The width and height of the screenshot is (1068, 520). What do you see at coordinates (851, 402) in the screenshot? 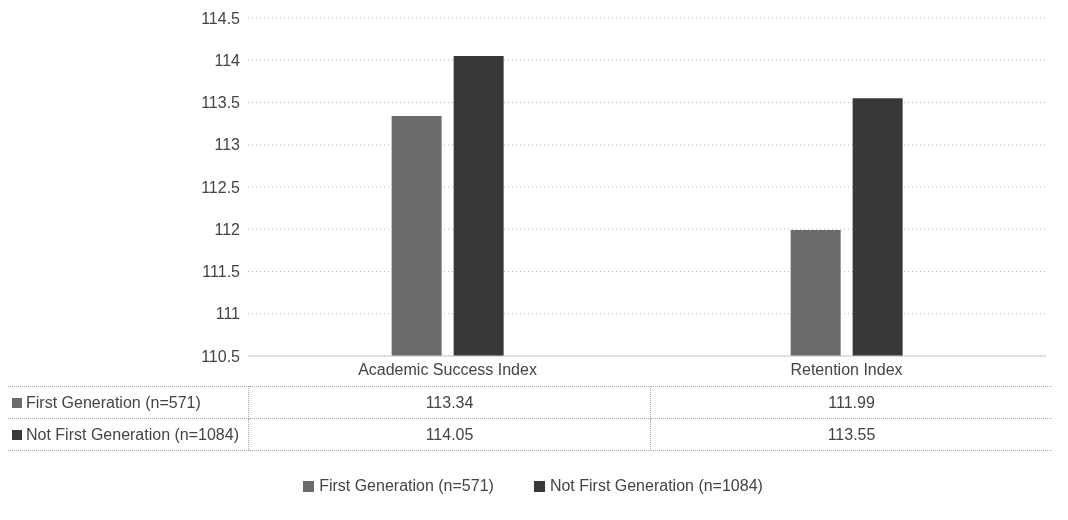
I see `data-label: 111.99` at bounding box center [851, 402].